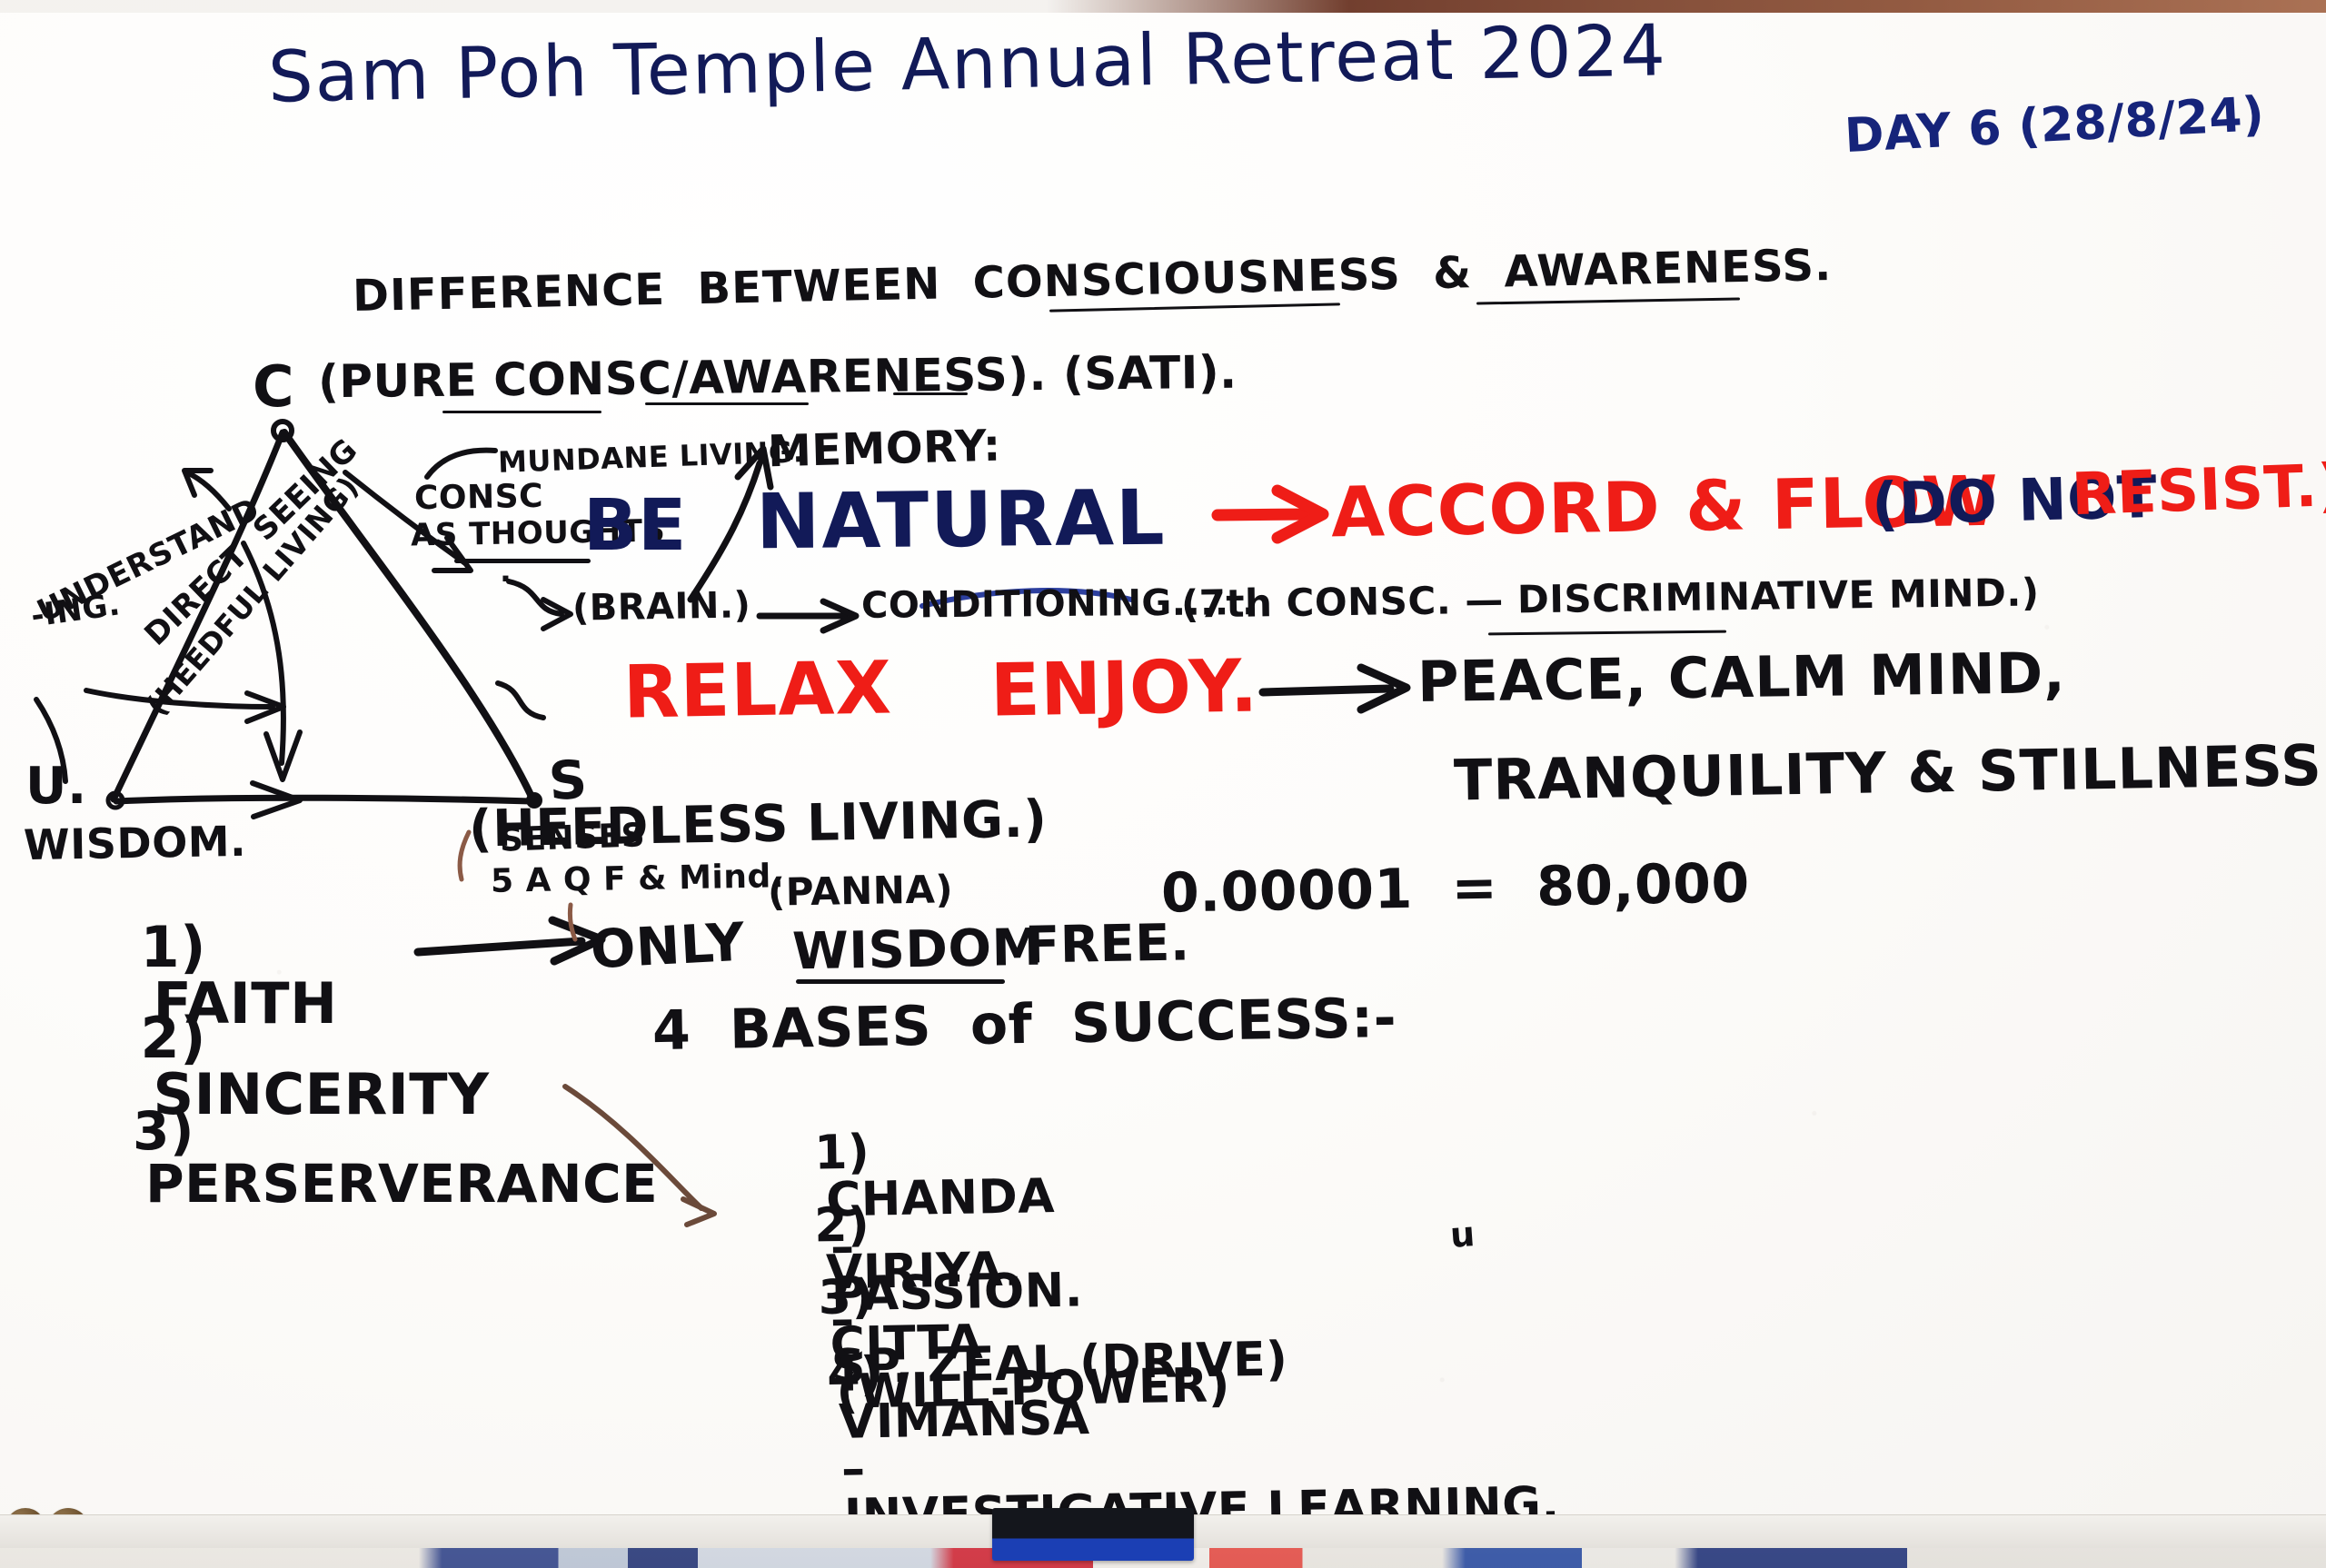 The image size is (2326, 1568). I want to click on note-memory: MEMORY:, so click(884, 449).